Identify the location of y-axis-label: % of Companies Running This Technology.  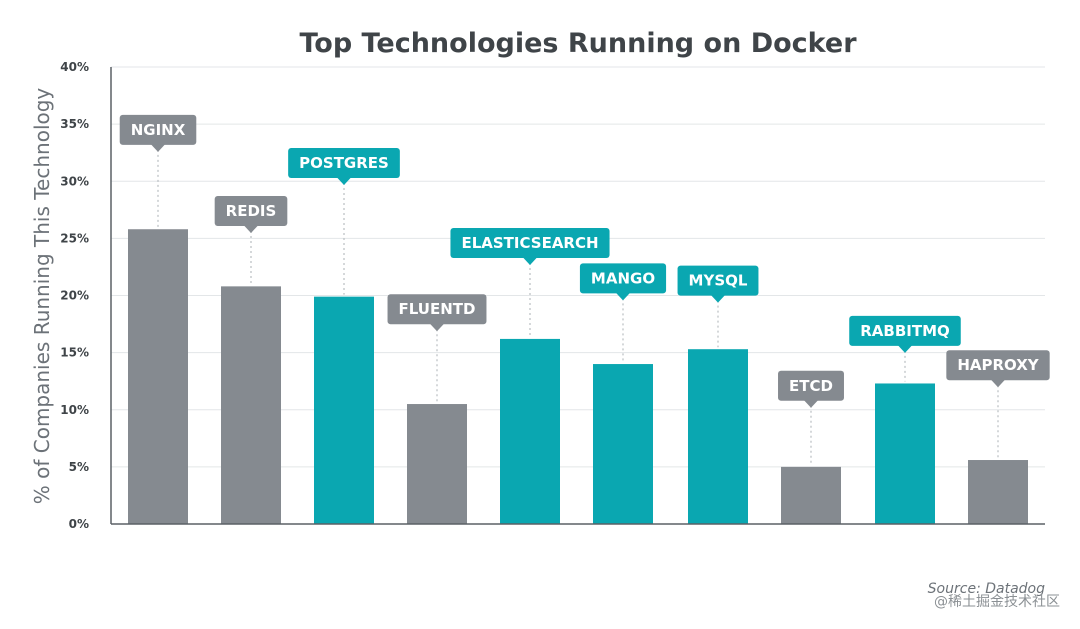
(42, 296).